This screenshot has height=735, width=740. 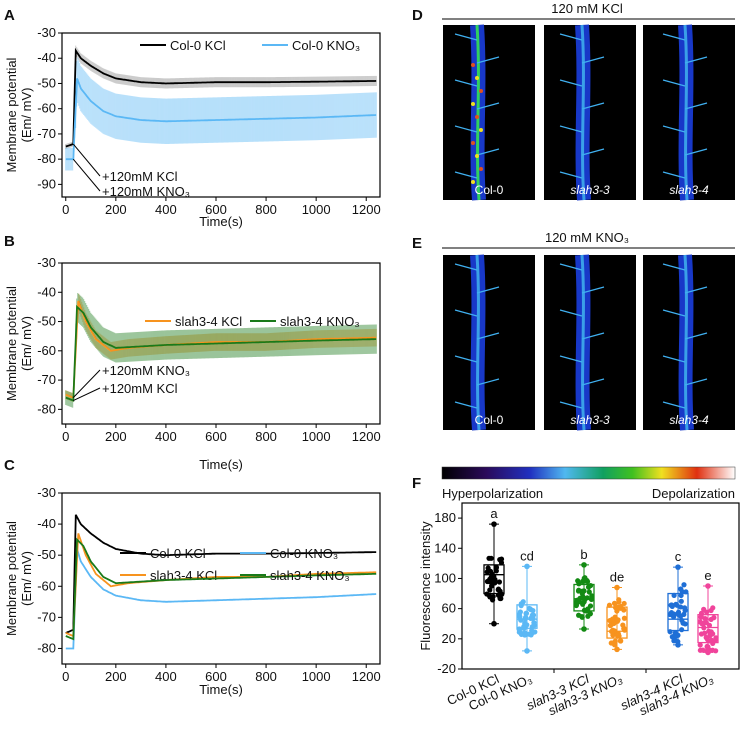 I want to click on y-tick-label: -50, so click(x=46, y=321).